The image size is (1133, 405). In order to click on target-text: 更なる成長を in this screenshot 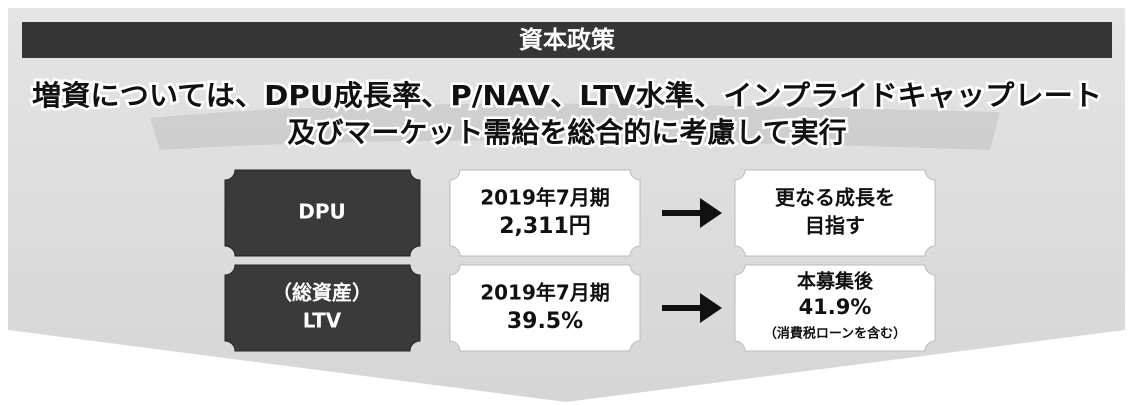, I will do `click(835, 198)`.